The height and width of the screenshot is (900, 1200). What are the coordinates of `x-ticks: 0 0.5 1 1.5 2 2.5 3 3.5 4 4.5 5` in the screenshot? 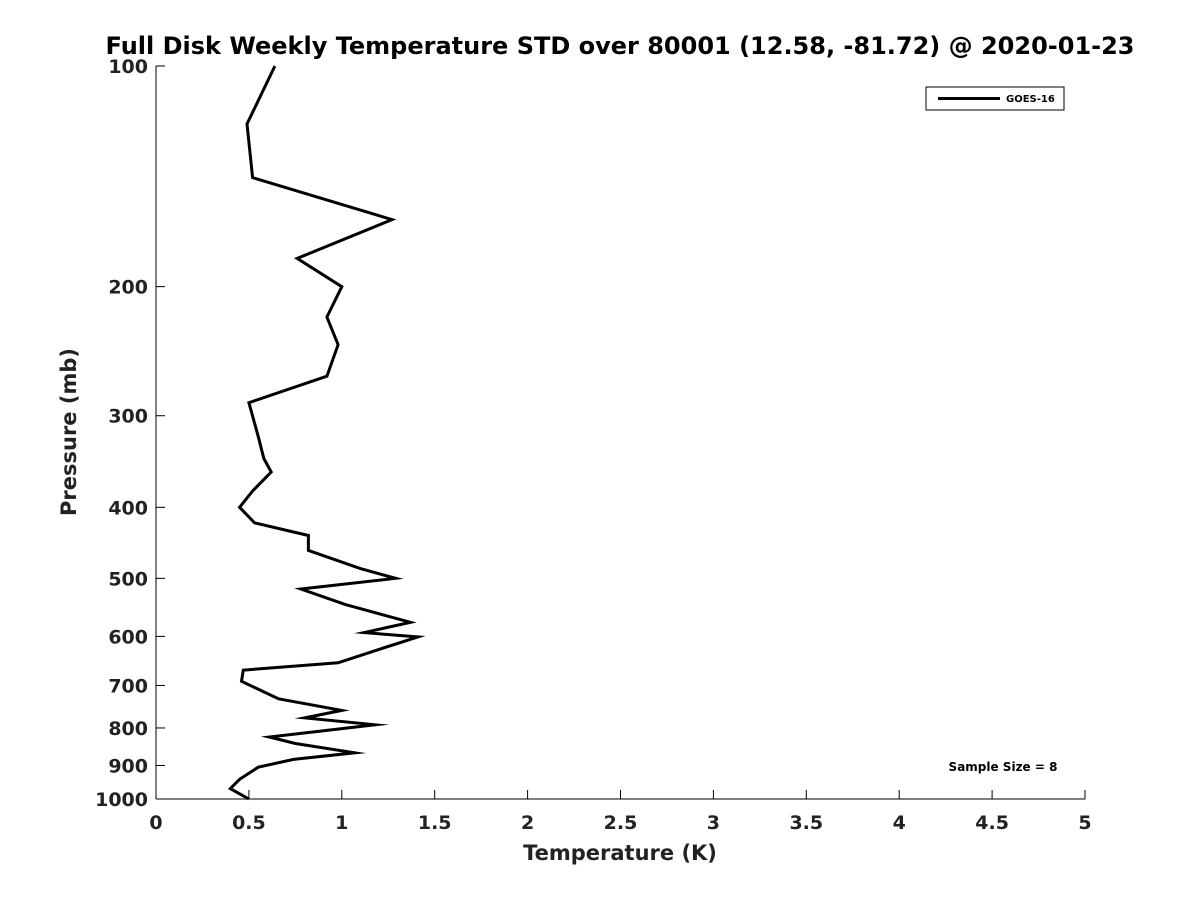 It's located at (620, 812).